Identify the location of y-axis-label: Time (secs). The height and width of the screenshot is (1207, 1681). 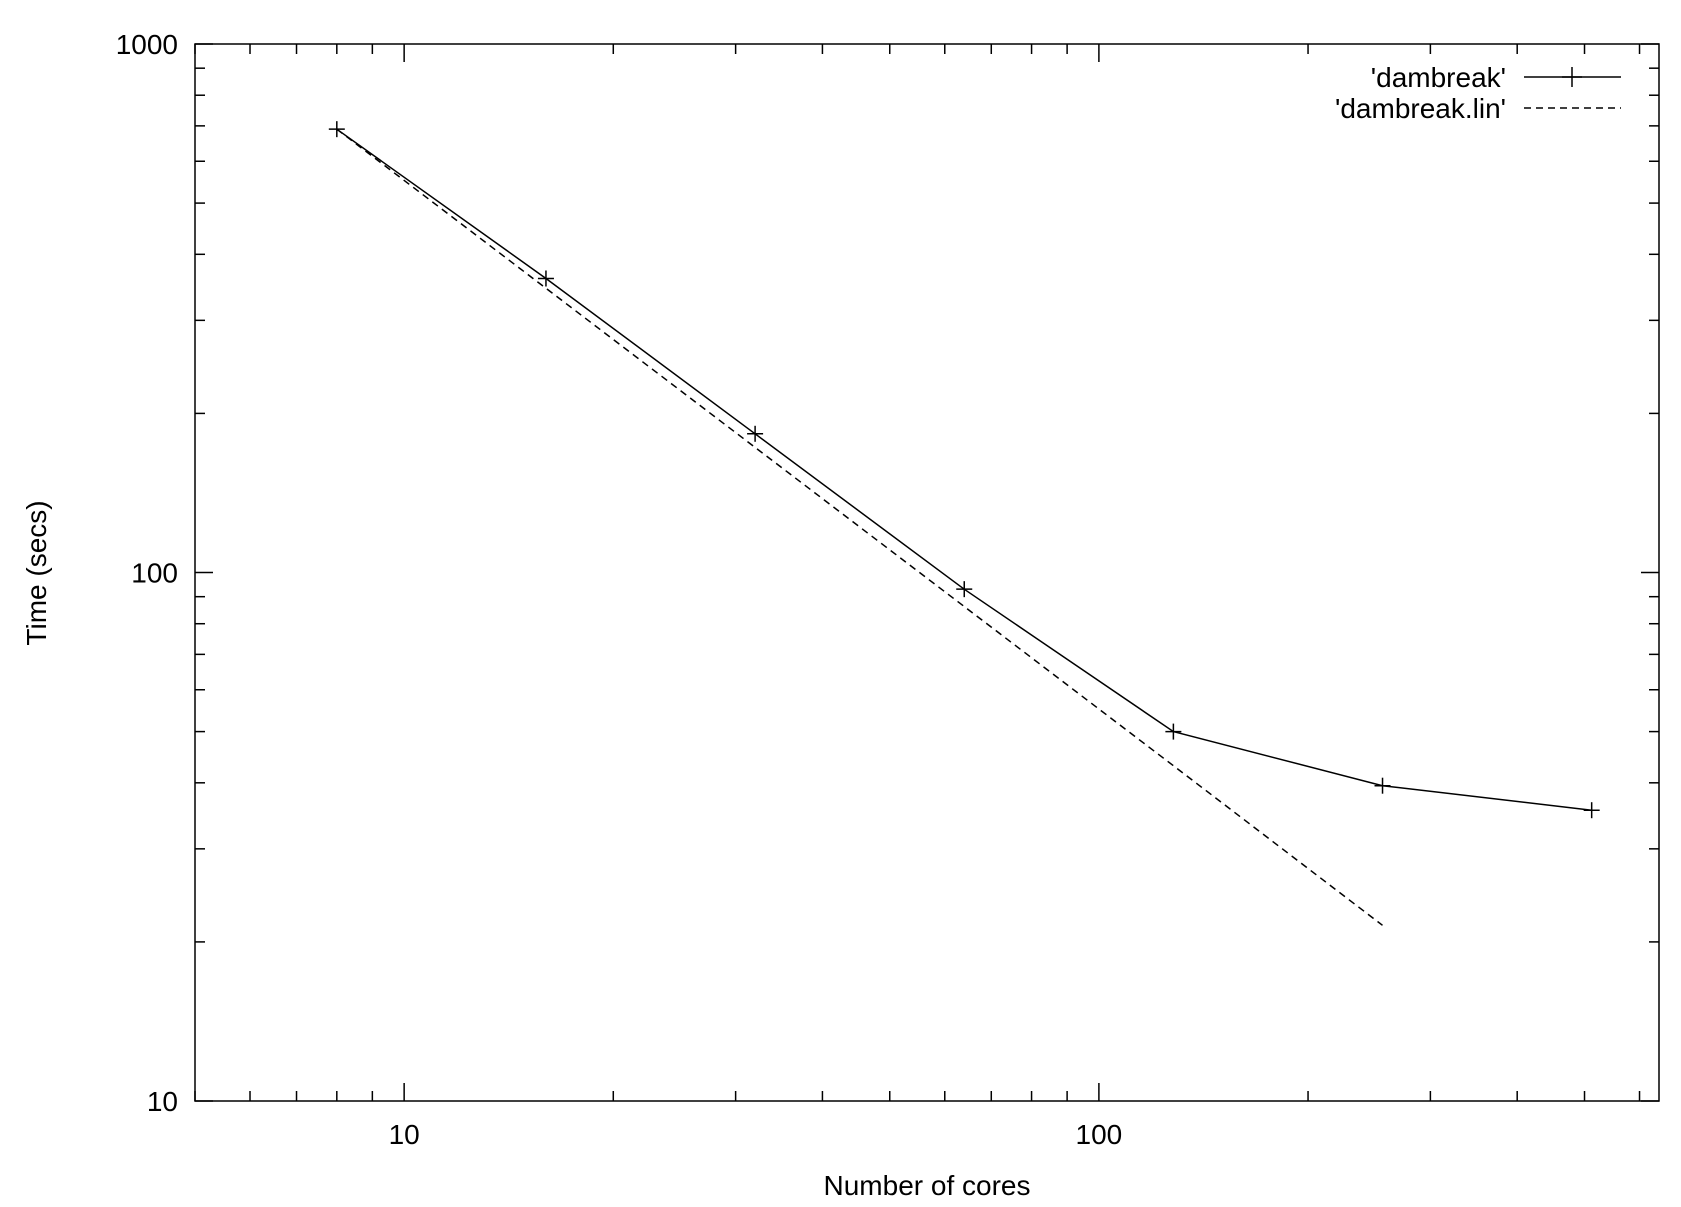
(36, 572).